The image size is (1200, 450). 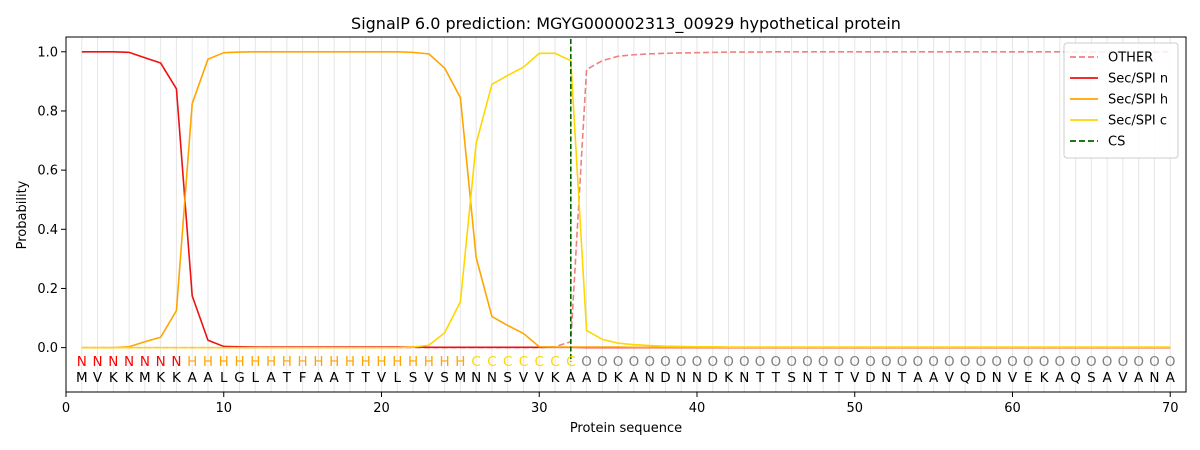 I want to click on x-tick-label: 60, so click(x=1012, y=408).